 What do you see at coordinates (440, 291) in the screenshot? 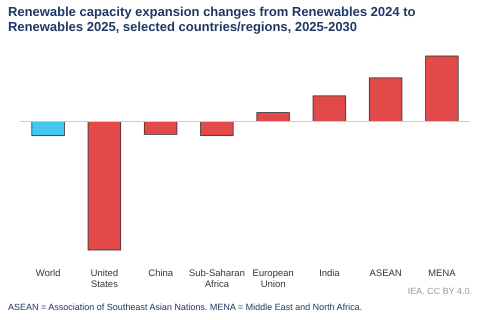
I see `text: IEA. CC BY 4.0.` at bounding box center [440, 291].